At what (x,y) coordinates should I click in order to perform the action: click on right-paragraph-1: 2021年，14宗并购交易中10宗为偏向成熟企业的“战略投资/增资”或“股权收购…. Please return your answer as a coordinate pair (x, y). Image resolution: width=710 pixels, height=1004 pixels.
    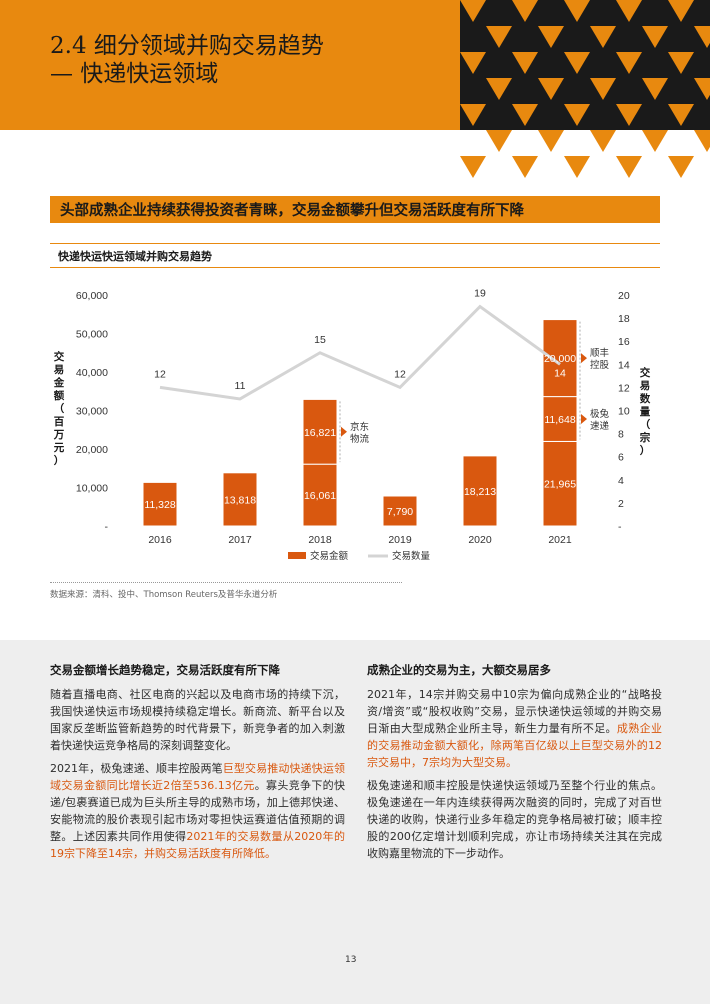
    Looking at the image, I should click on (514, 728).